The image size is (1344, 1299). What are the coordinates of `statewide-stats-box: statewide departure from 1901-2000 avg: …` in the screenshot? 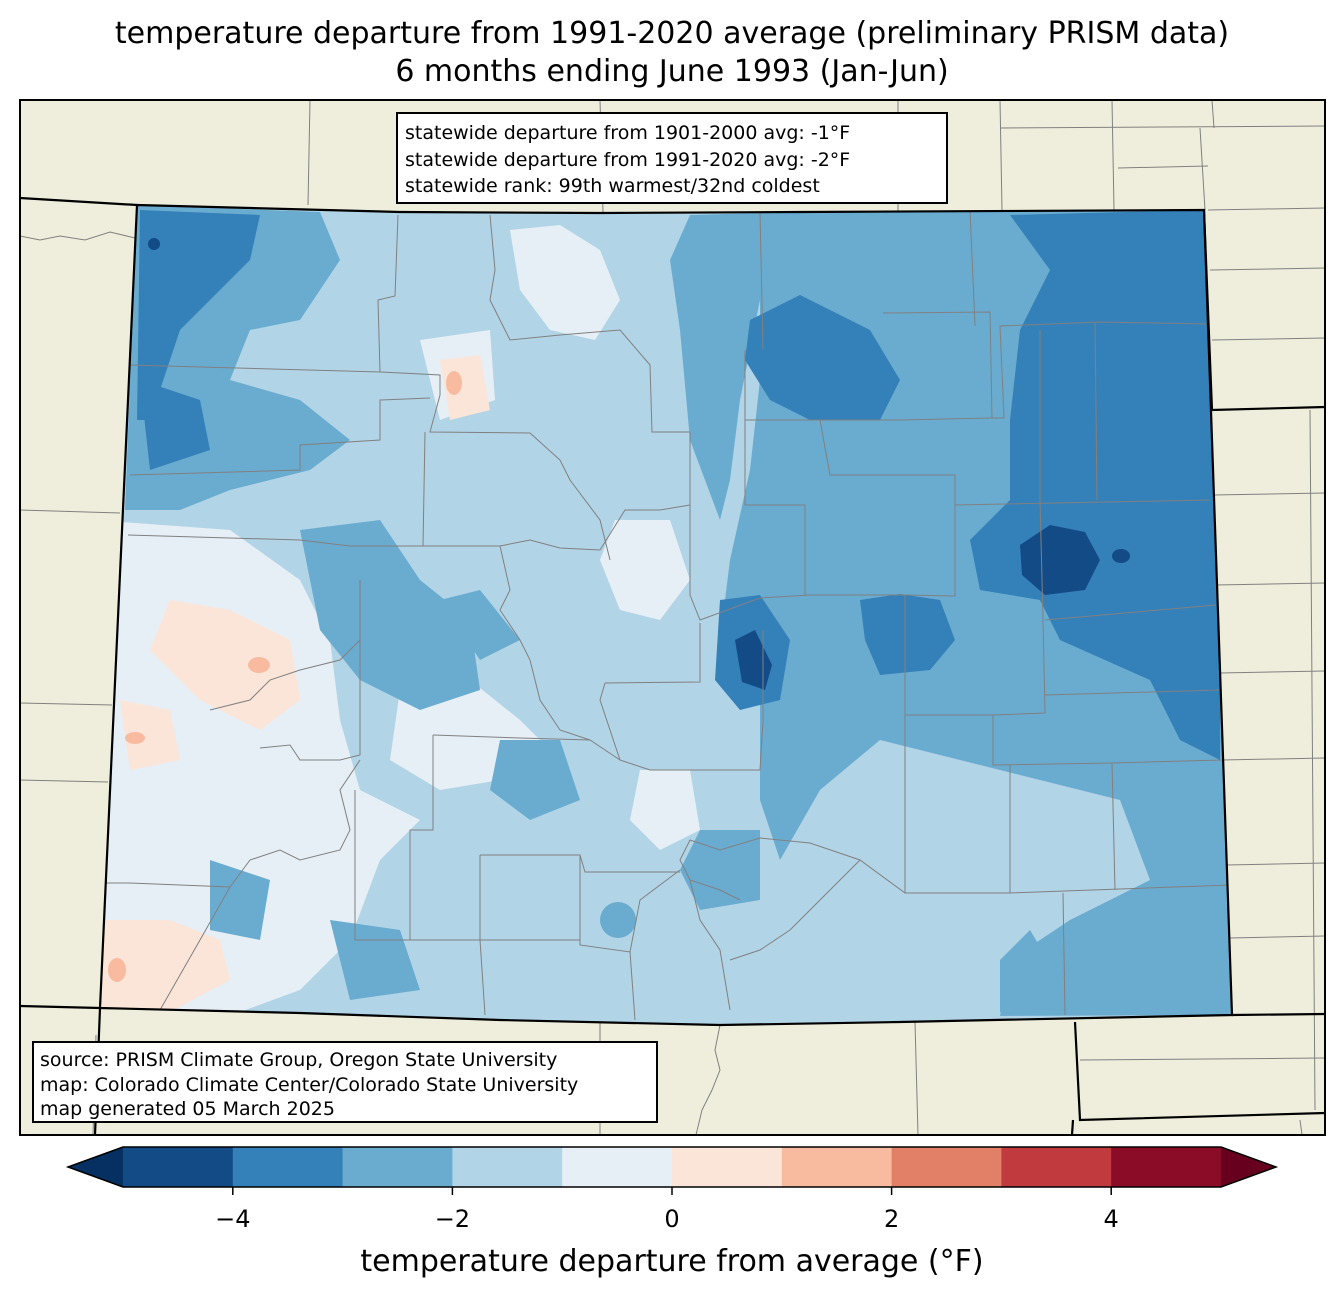 It's located at (672, 158).